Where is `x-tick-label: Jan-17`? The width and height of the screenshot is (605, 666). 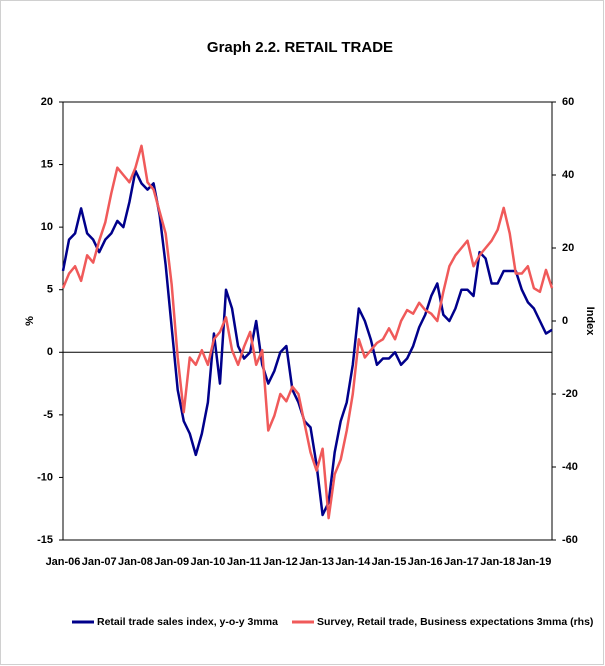
x-tick-label: Jan-17 is located at coordinates (461, 562).